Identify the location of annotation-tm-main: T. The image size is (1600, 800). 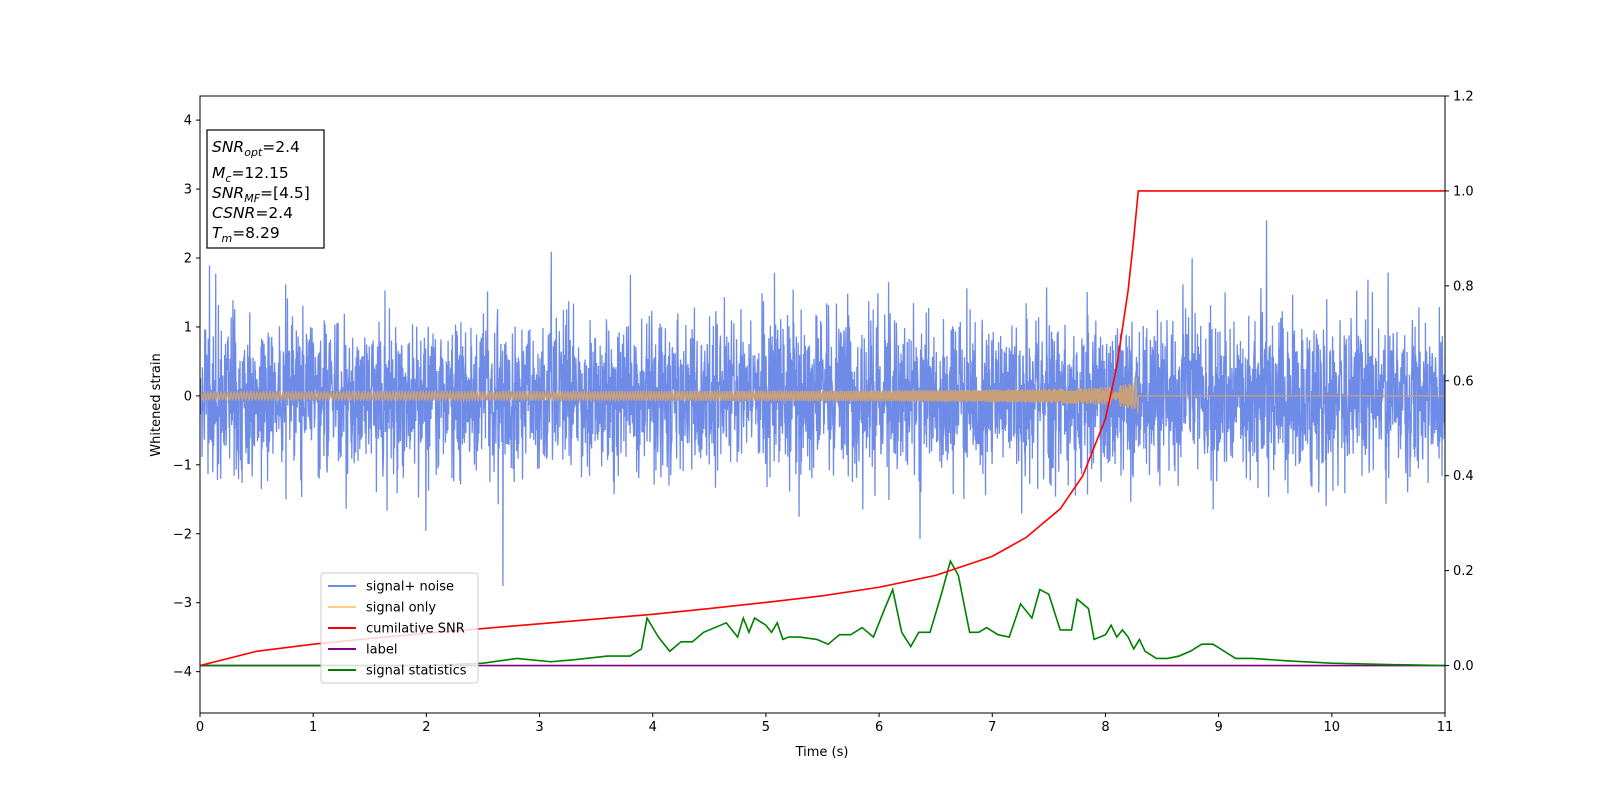
(217, 233).